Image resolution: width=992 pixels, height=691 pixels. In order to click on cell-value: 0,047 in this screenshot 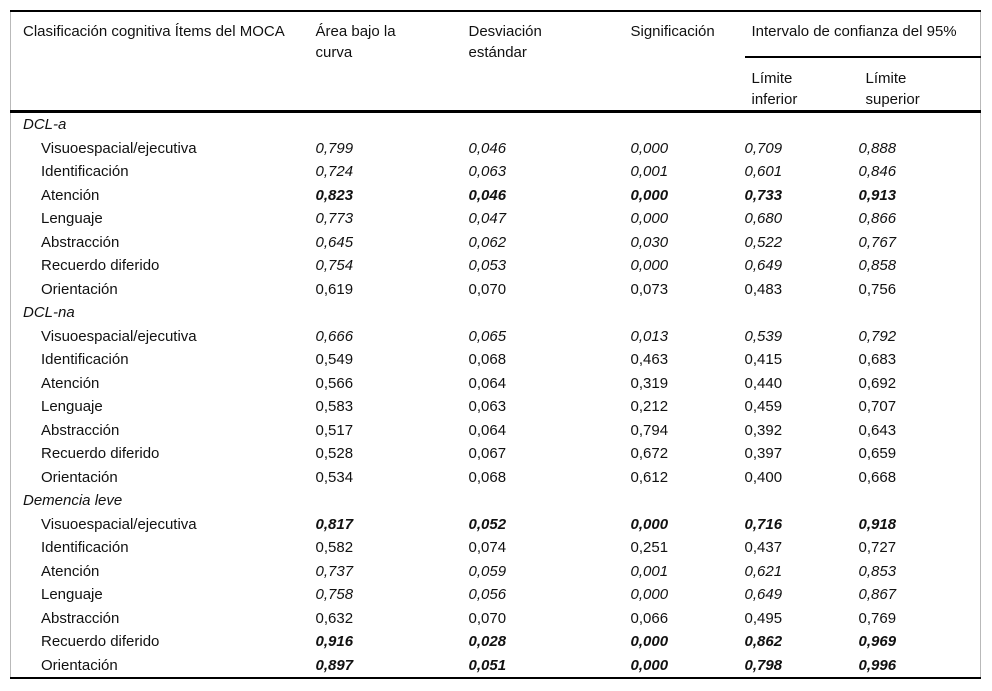, I will do `click(487, 218)`.